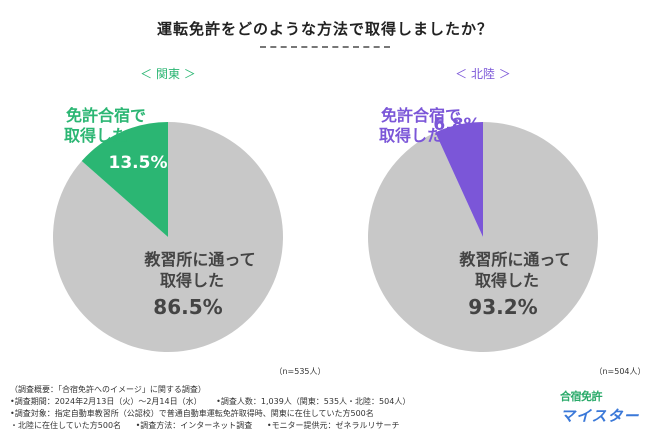 The image size is (650, 433). What do you see at coordinates (333, 425) in the screenshot?
I see `survey-provider: •モニター提供元：ゼネラルリサーチ` at bounding box center [333, 425].